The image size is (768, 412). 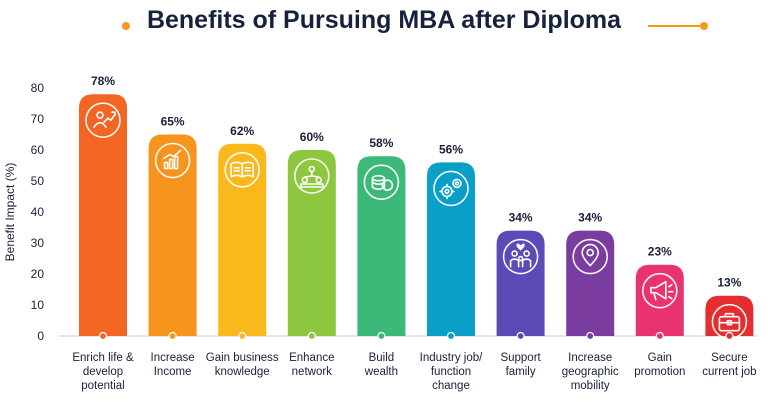 What do you see at coordinates (704, 26) in the screenshot?
I see `title-decoration-dot-right` at bounding box center [704, 26].